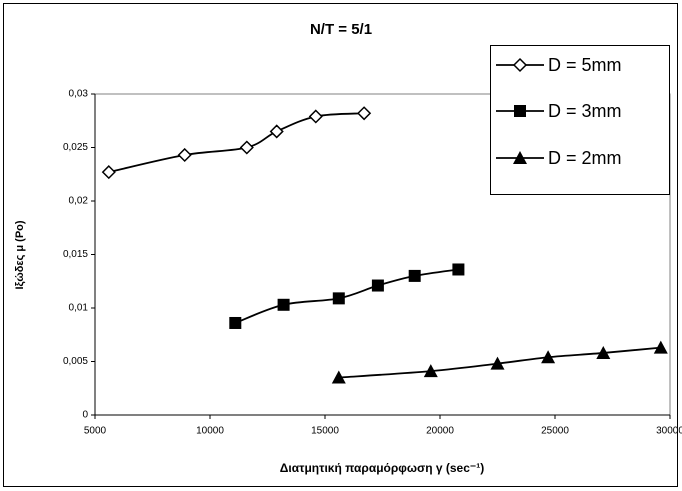 Image resolution: width=682 pixels, height=491 pixels. I want to click on legend: D = 5mm D = 3mm D = 2mm, so click(580, 120).